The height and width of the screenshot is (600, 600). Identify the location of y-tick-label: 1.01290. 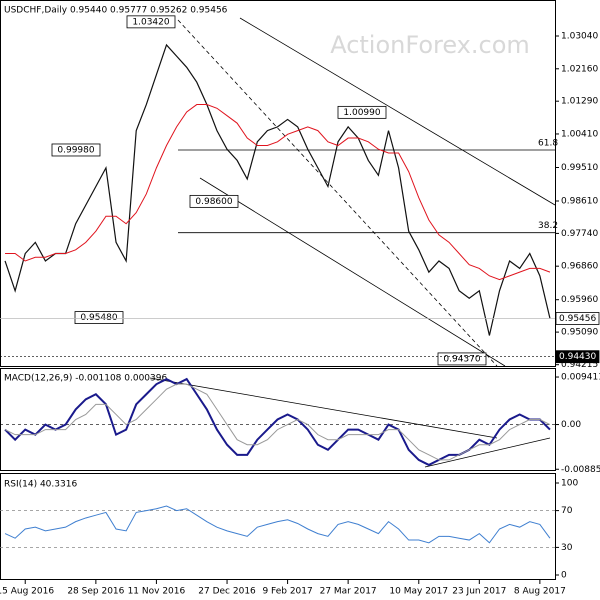
(579, 102).